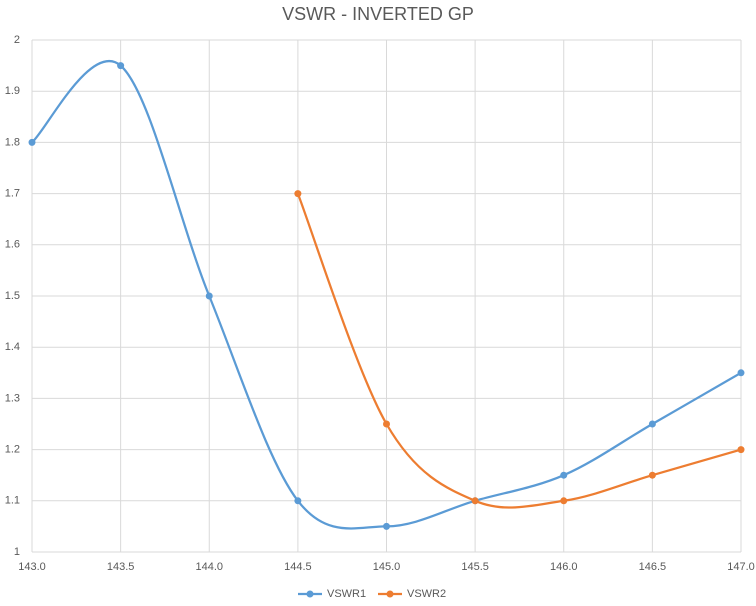 The height and width of the screenshot is (606, 756). What do you see at coordinates (17, 40) in the screenshot?
I see `y-tick-label: 2` at bounding box center [17, 40].